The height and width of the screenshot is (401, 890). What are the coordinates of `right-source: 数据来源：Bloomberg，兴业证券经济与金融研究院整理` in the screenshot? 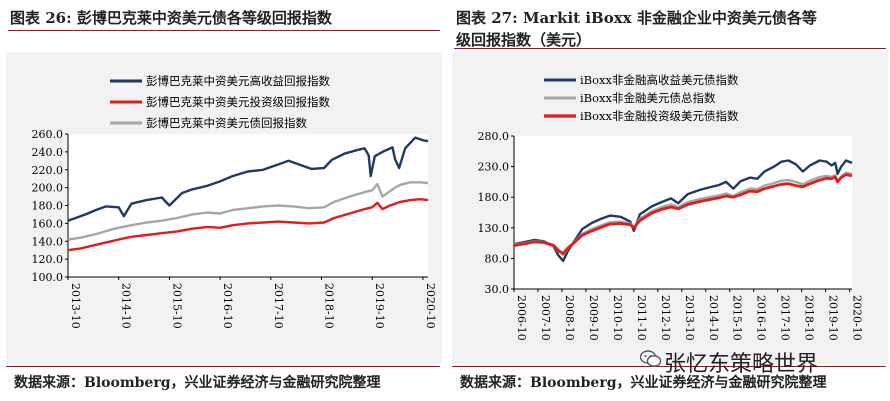 It's located at (643, 383).